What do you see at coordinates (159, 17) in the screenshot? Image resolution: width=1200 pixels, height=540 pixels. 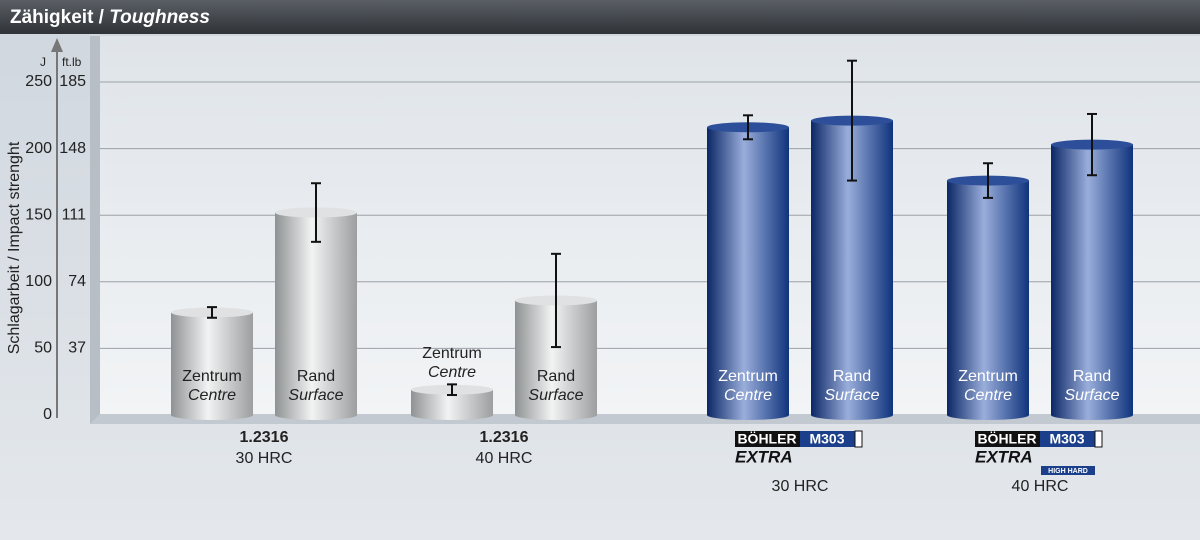 I see `title-en: Toughness` at bounding box center [159, 17].